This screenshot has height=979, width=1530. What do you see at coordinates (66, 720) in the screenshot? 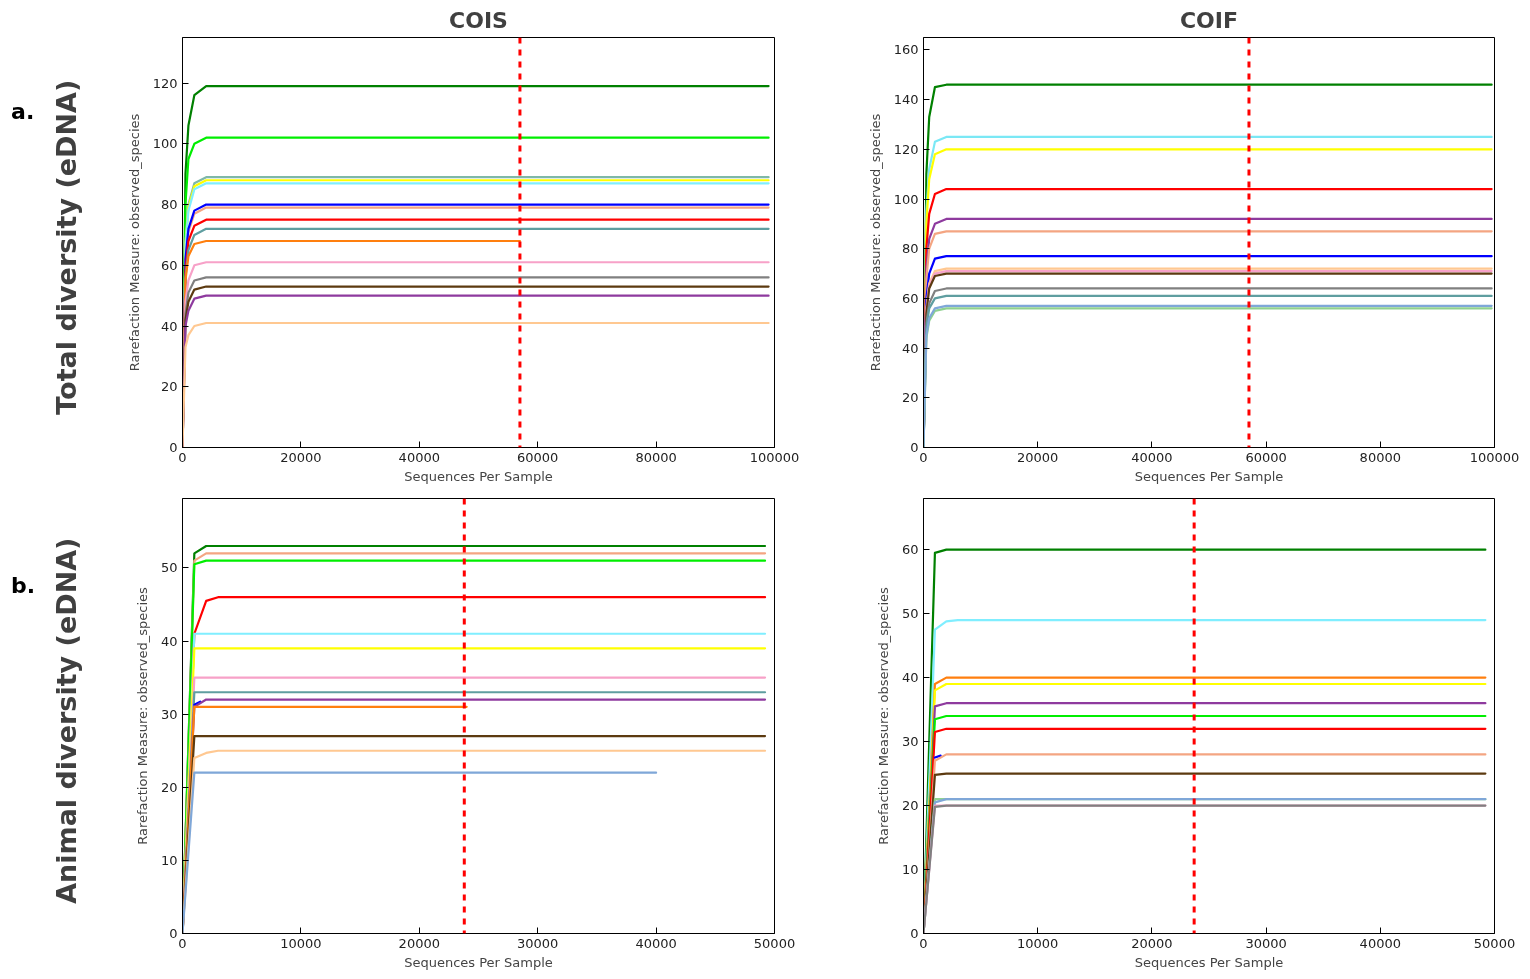
I see `text: Animal diversity (eDNA)` at bounding box center [66, 720].